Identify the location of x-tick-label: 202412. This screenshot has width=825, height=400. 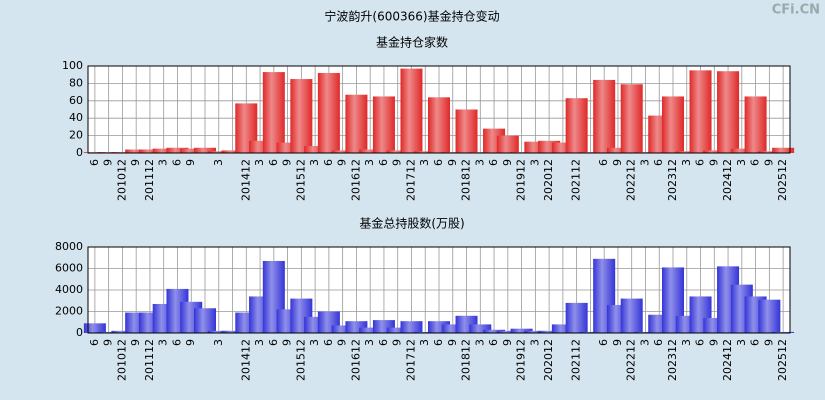
(727, 180).